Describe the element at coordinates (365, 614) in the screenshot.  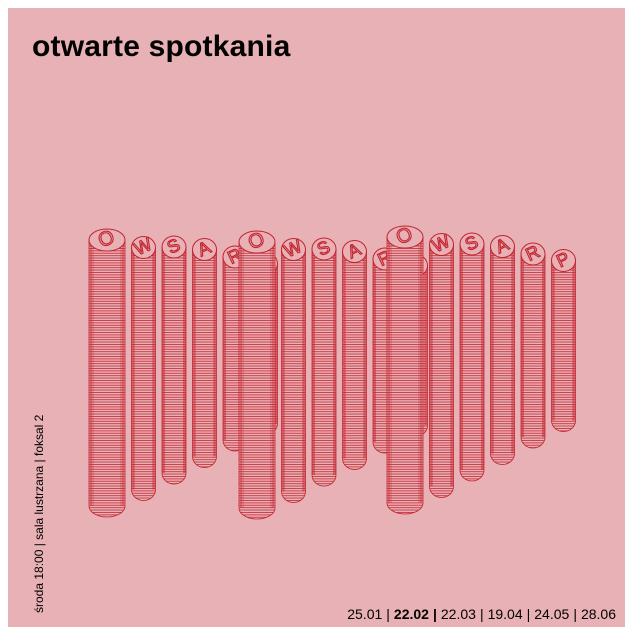
I see `date-item: 25.01` at that location.